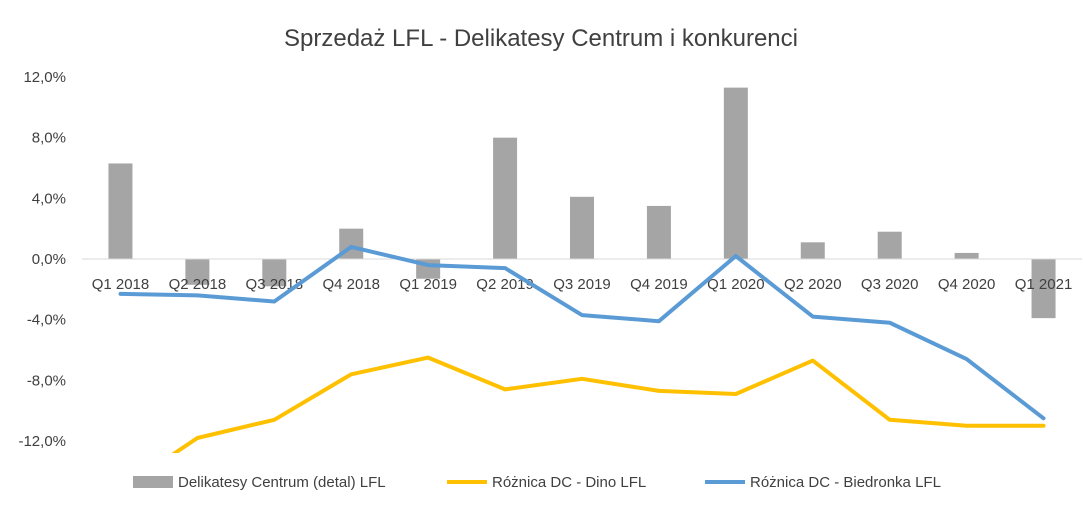 The image size is (1083, 513). What do you see at coordinates (890, 284) in the screenshot?
I see `x-tick-label: Q3 2020` at bounding box center [890, 284].